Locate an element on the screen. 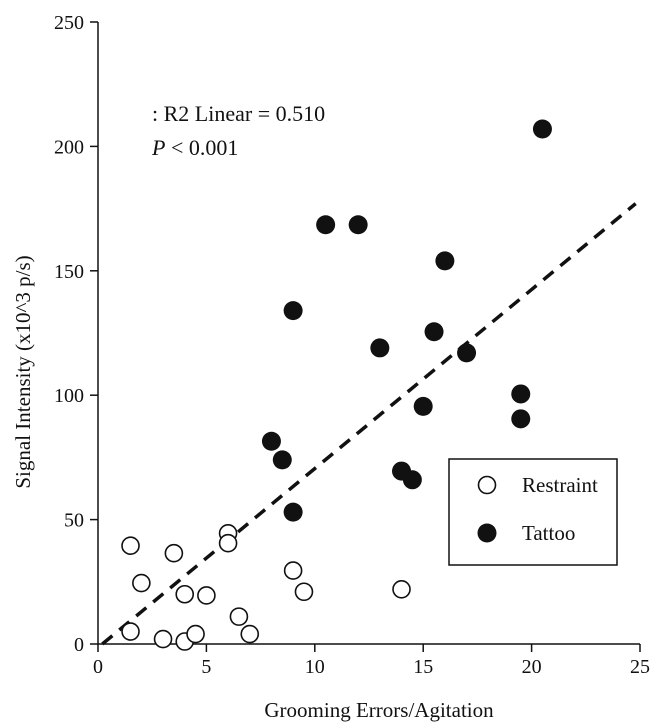 The width and height of the screenshot is (654, 725). y-tick-label: 0 is located at coordinates (79, 645).